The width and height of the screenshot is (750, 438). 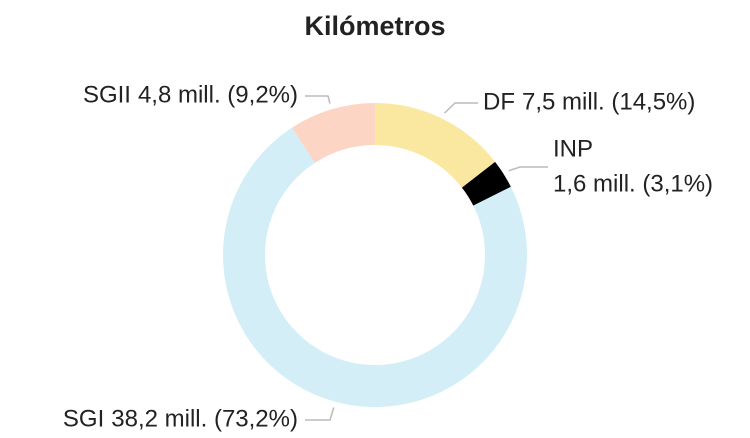 I want to click on slice-label: DF, so click(x=499, y=101).